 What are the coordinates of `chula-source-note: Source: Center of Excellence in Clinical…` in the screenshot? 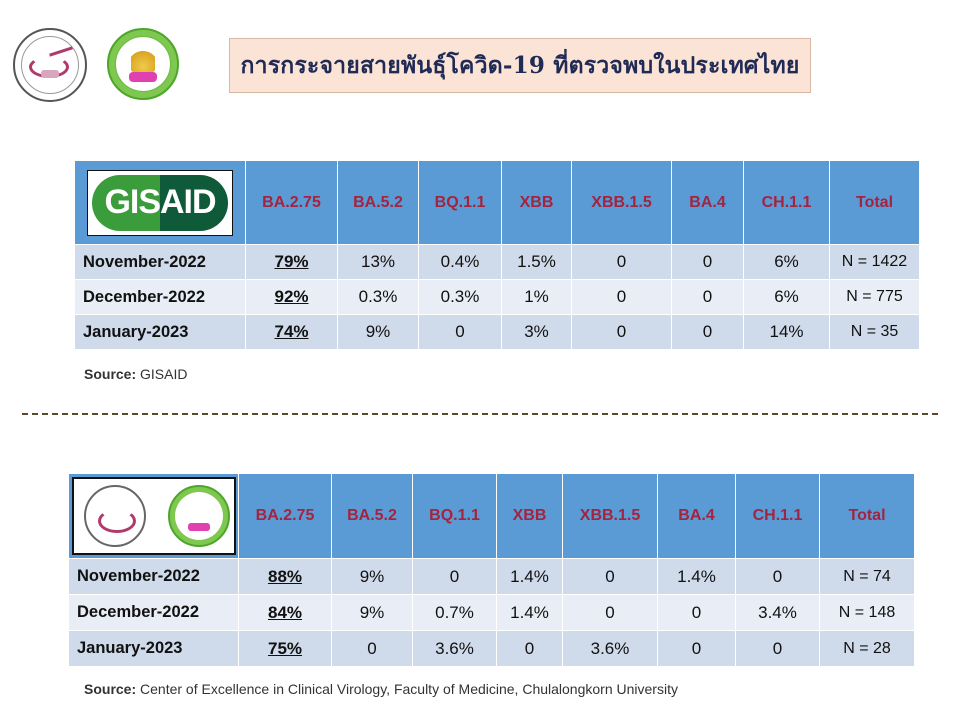 It's located at (381, 689).